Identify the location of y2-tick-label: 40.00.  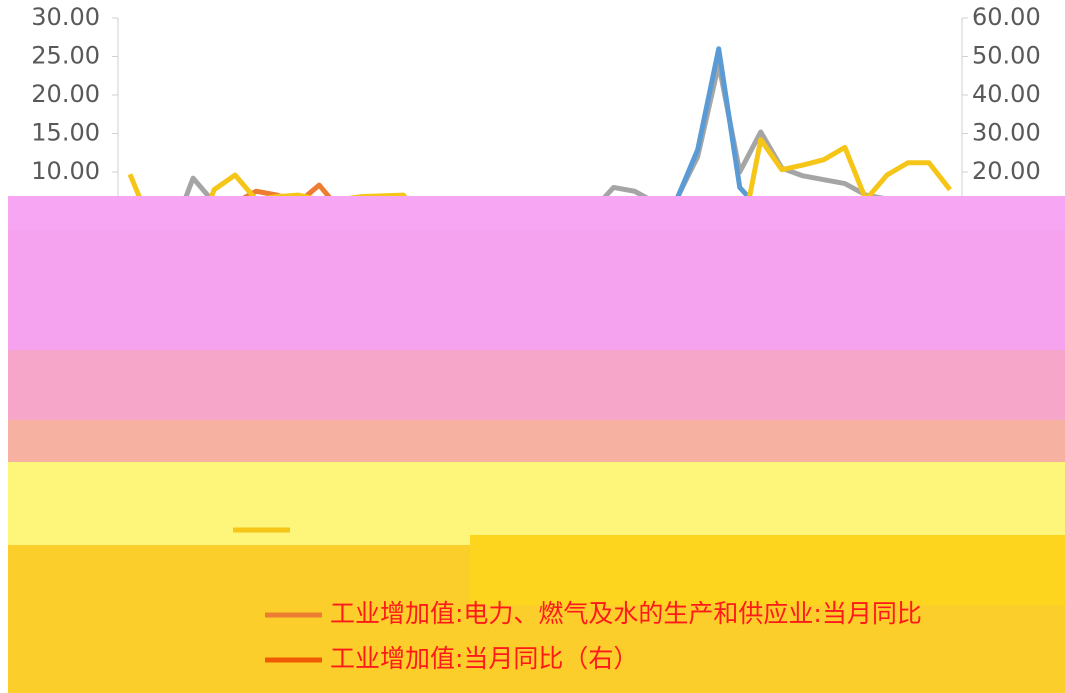
(1006, 94).